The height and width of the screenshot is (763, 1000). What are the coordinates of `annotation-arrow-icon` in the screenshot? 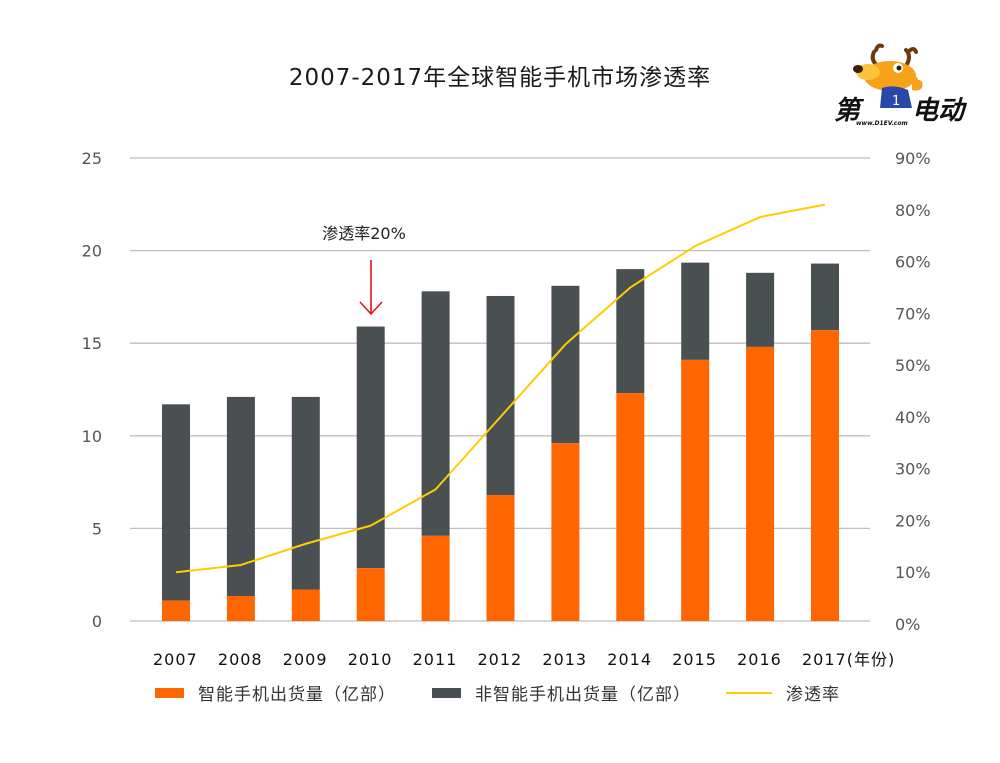 It's located at (371, 288).